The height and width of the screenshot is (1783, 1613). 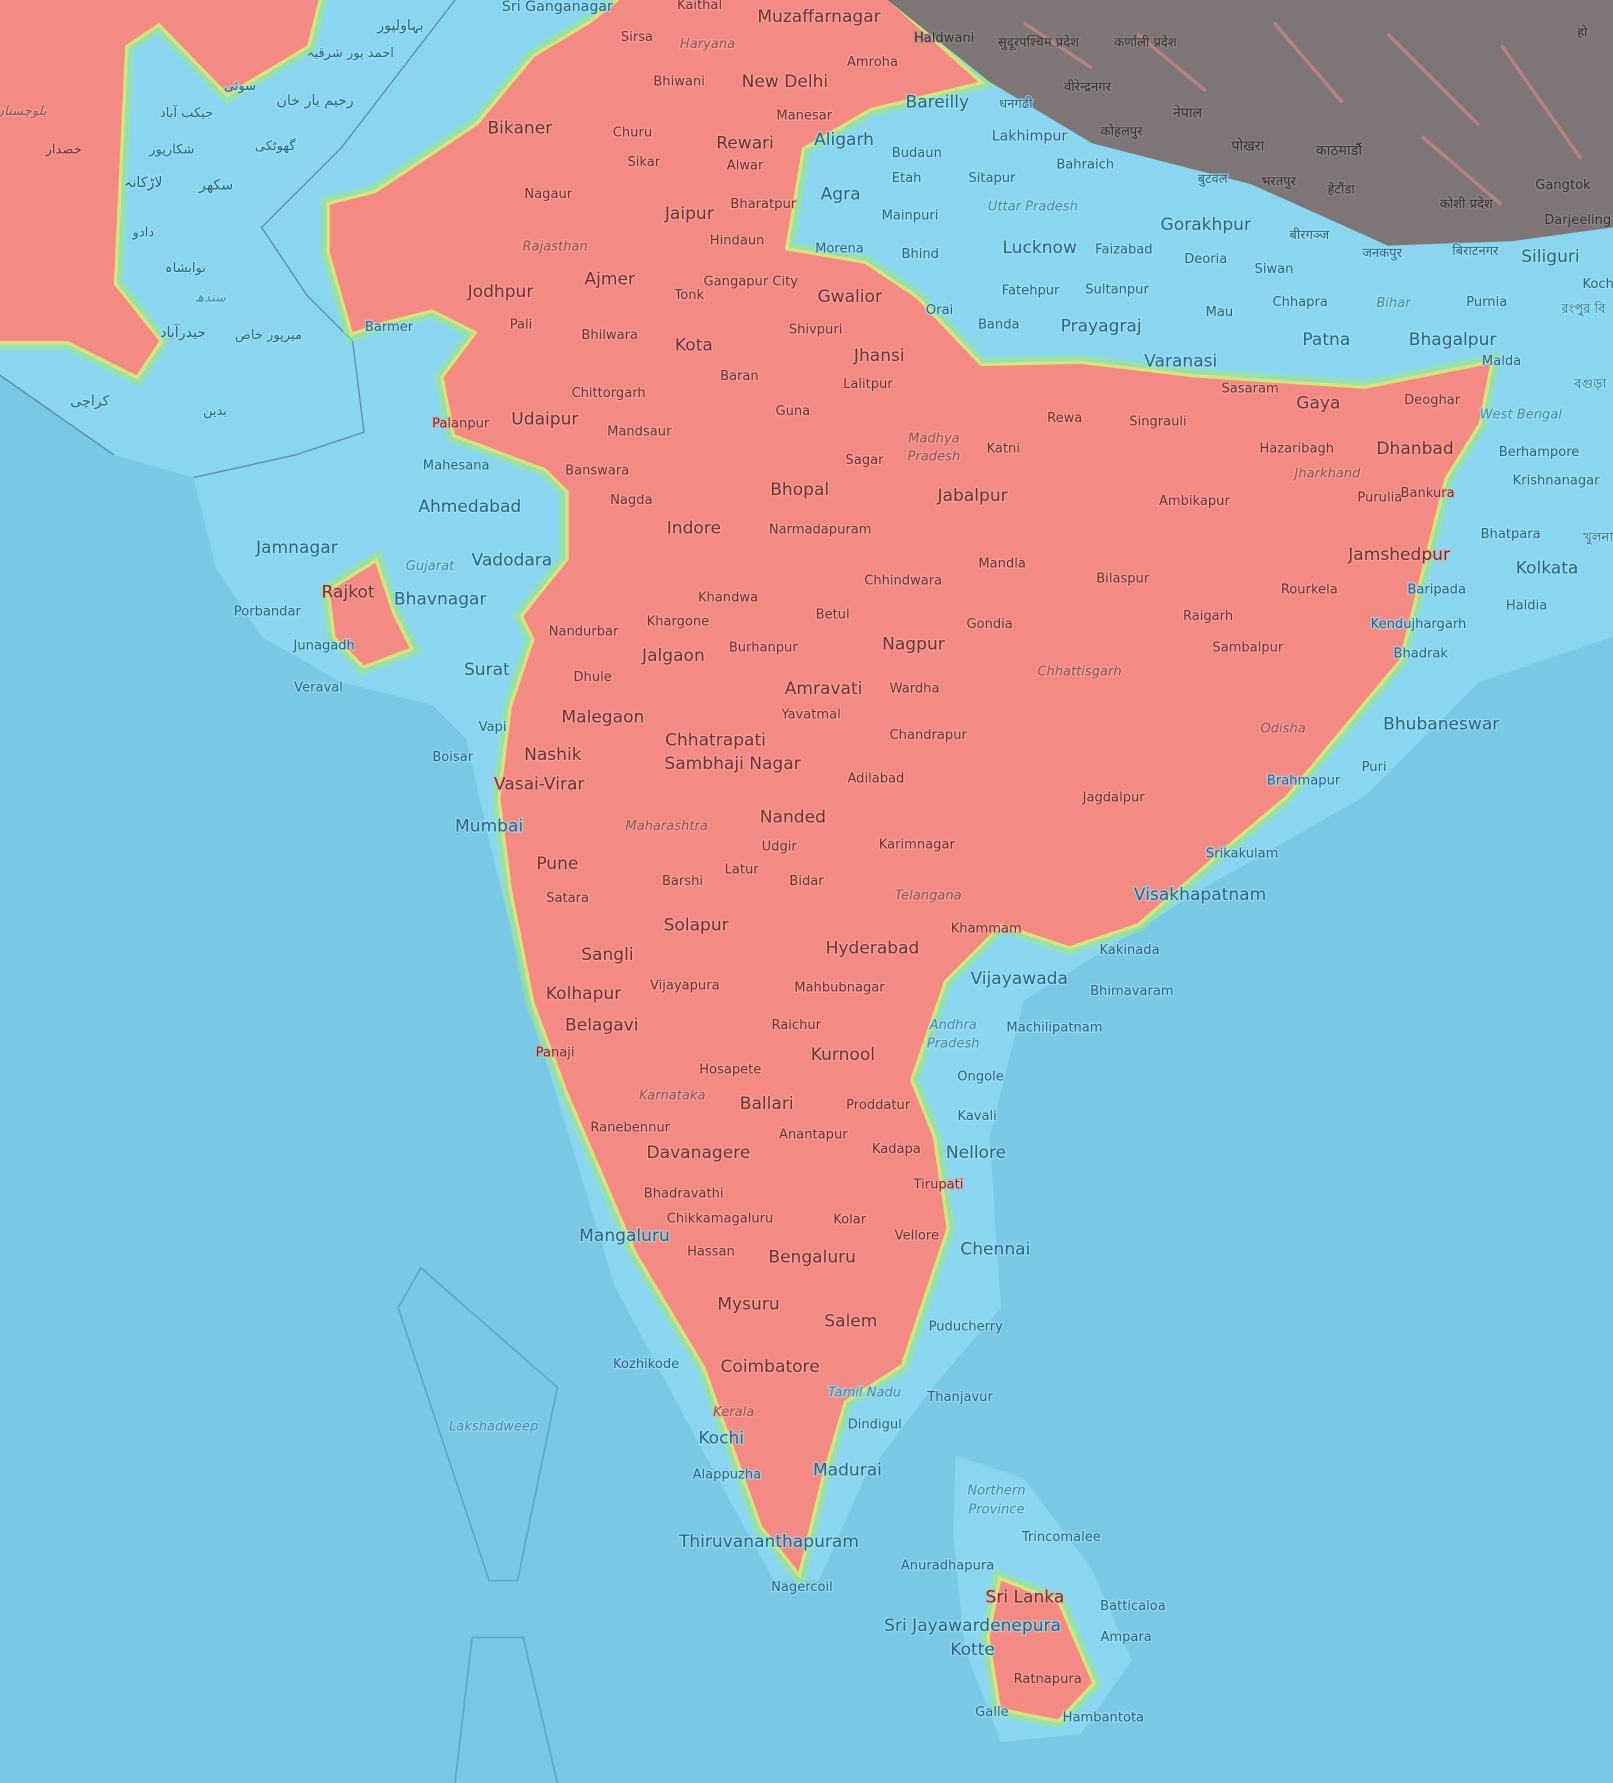 What do you see at coordinates (1318, 403) in the screenshot?
I see `city-label: Gaya` at bounding box center [1318, 403].